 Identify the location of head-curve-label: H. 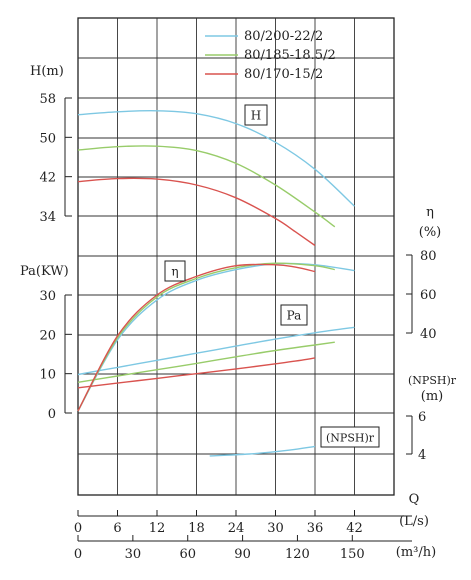
(256, 116).